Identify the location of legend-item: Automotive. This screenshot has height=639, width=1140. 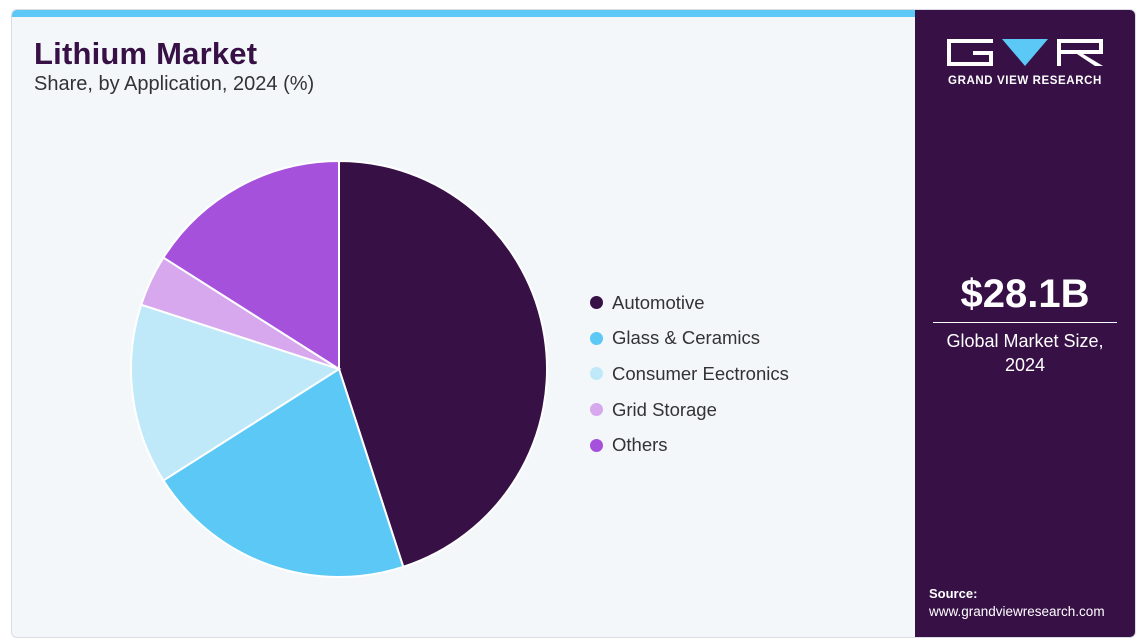
(689, 303).